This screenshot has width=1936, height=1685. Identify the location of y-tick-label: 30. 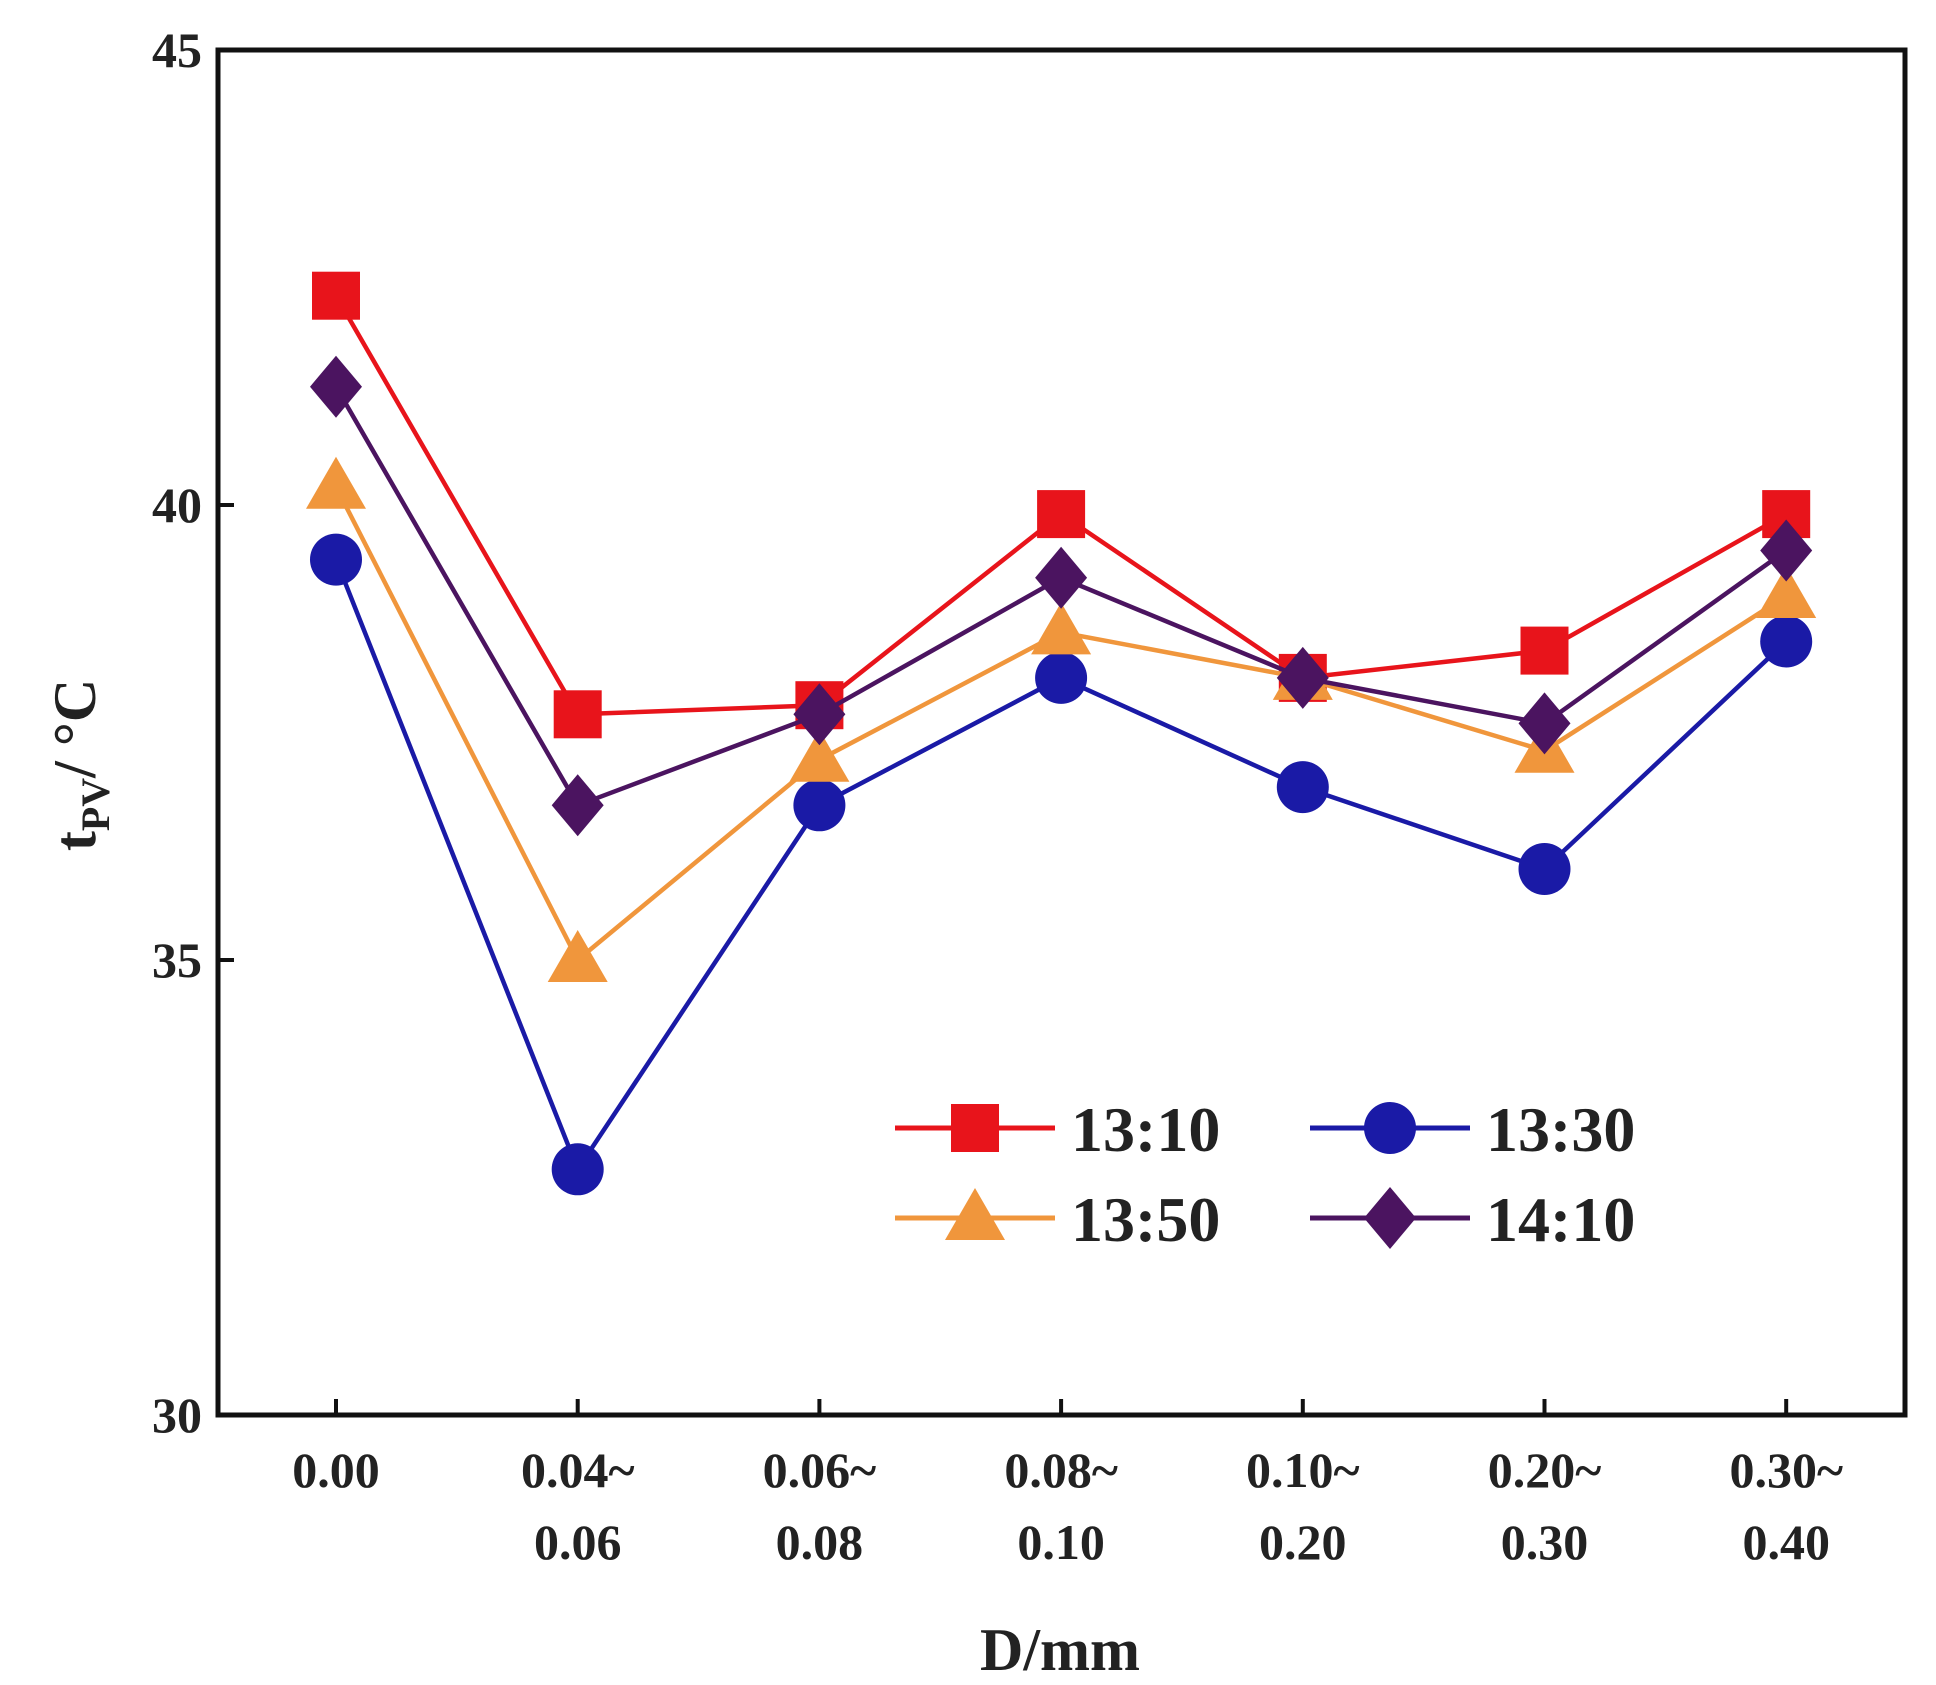
(177, 1415).